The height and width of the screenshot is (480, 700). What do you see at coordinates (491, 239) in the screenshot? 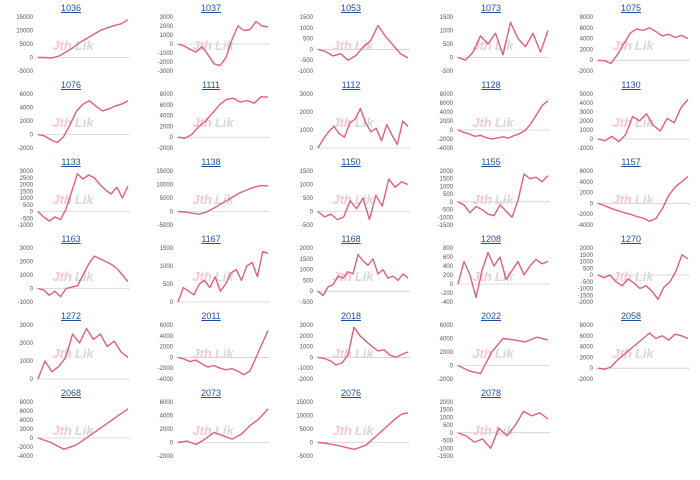
I see `chart-title-link: 1208` at bounding box center [491, 239].